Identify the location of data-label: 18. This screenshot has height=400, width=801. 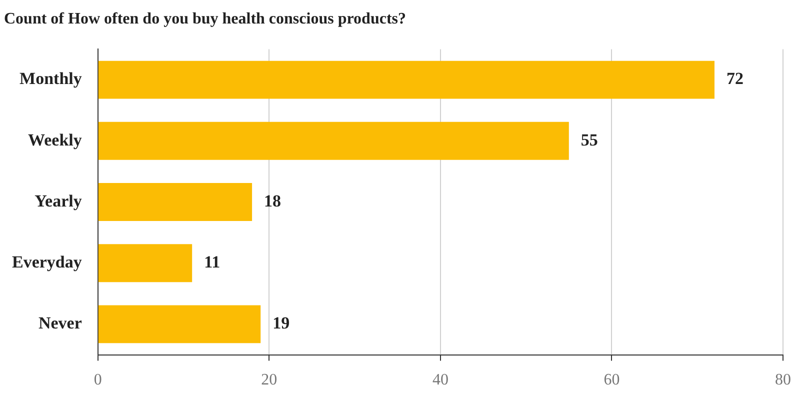
(273, 200).